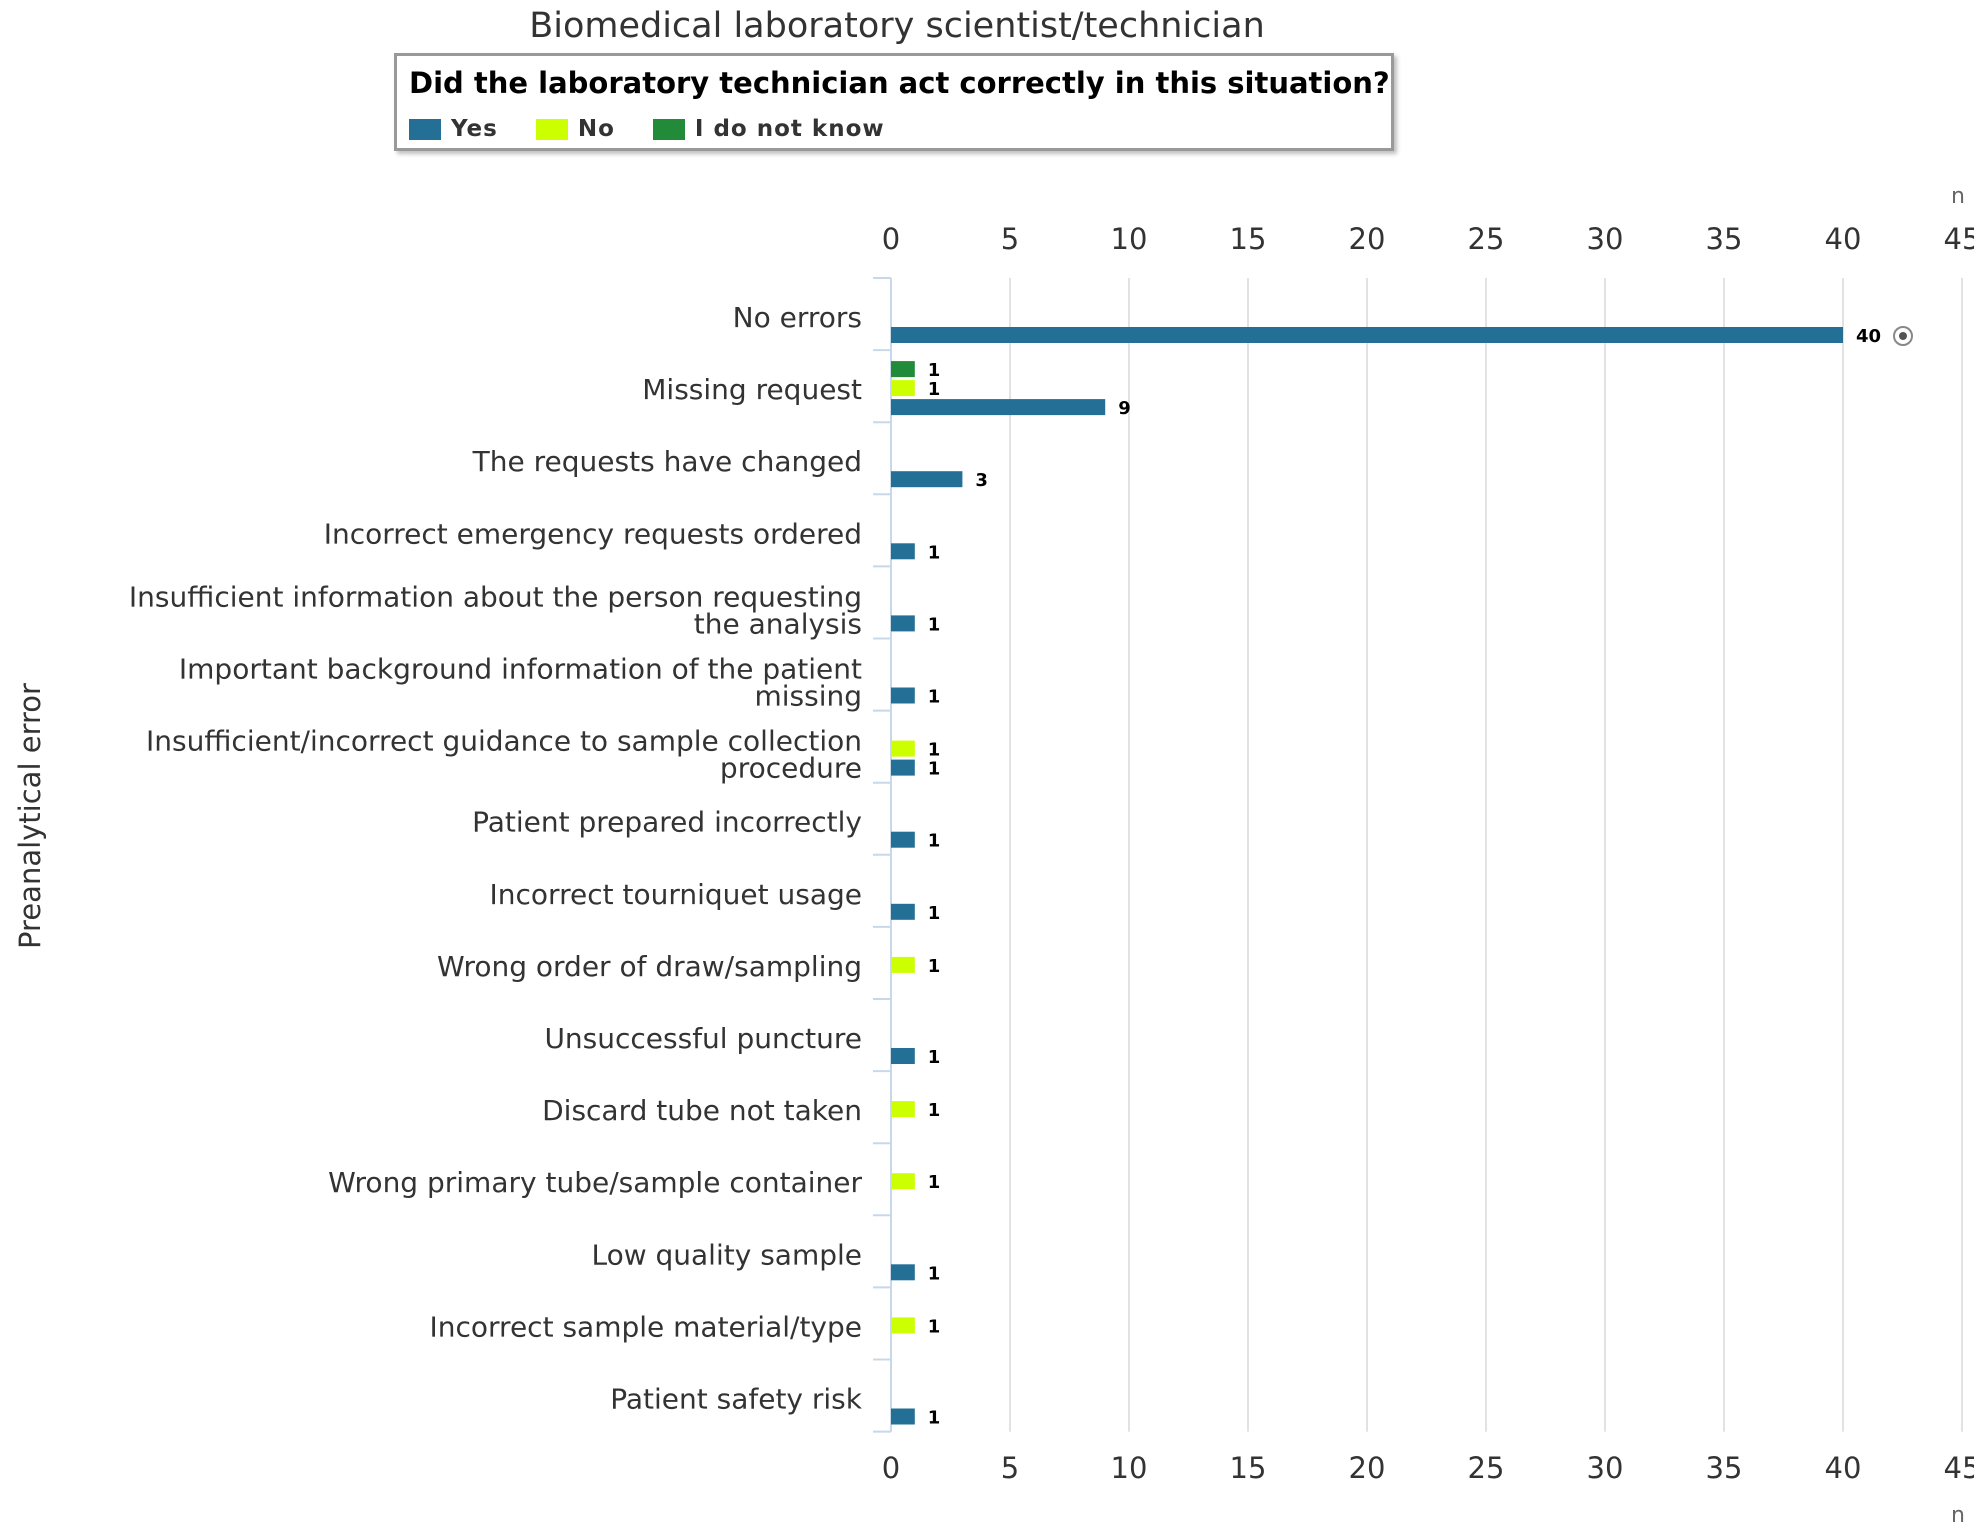 The width and height of the screenshot is (1974, 1527). What do you see at coordinates (1248, 1468) in the screenshot?
I see `x-tick-label-bottom: 15` at bounding box center [1248, 1468].